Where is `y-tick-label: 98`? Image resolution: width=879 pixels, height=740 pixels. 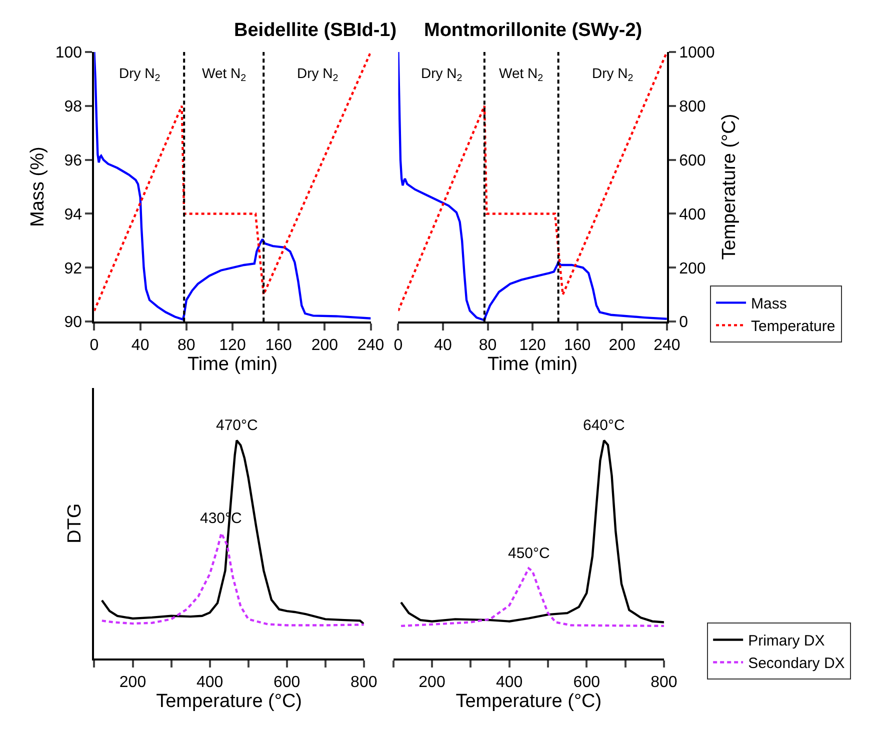 y-tick-label: 98 is located at coordinates (73, 107).